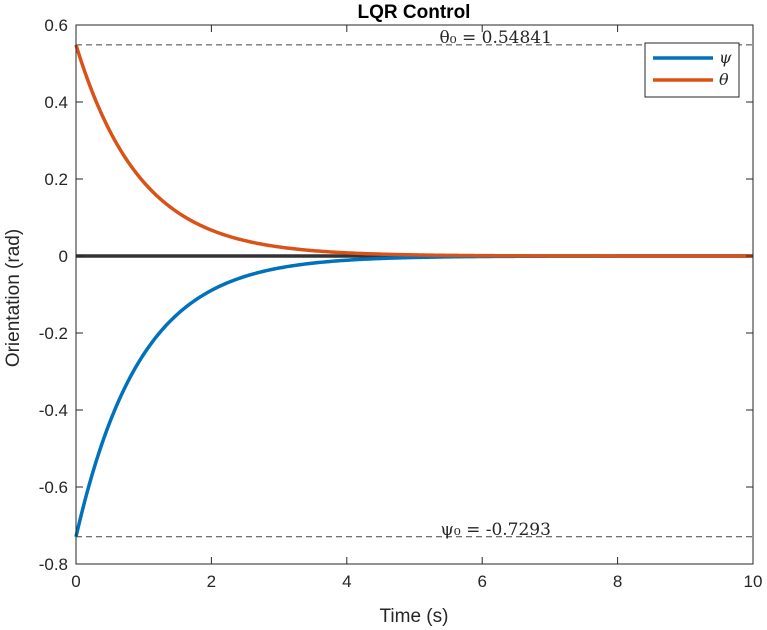 The image size is (767, 630). I want to click on reference-annotation: ψ₀ = -0.7293, so click(496, 530).